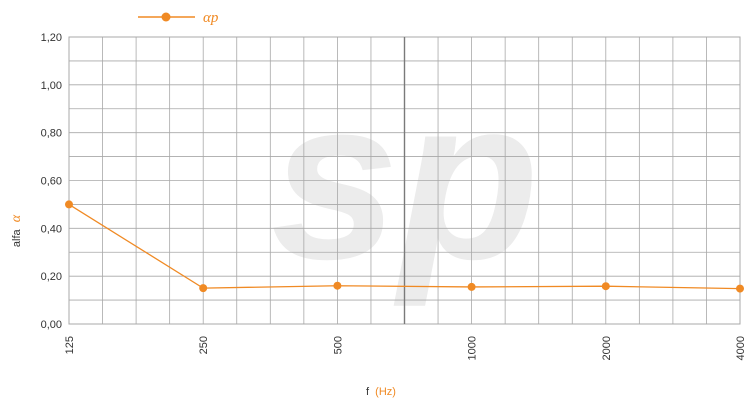 Image resolution: width=755 pixels, height=403 pixels. I want to click on y-tick-label: 0,60, so click(51, 182).